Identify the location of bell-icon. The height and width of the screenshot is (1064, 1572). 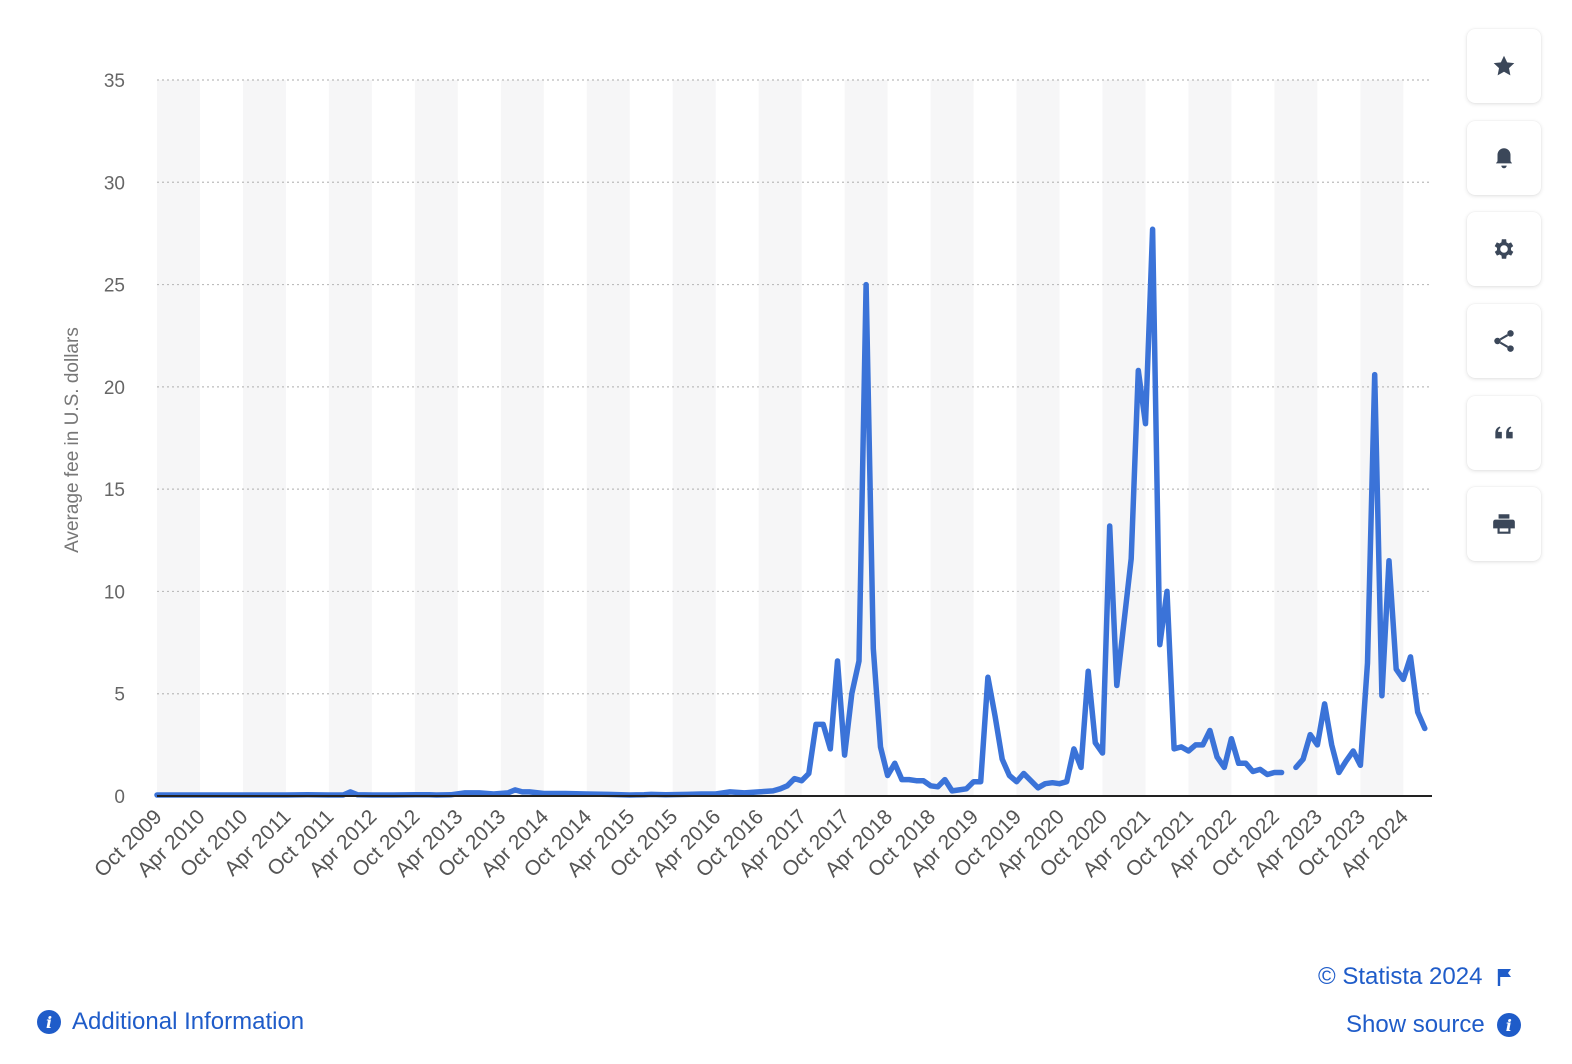
(1504, 158).